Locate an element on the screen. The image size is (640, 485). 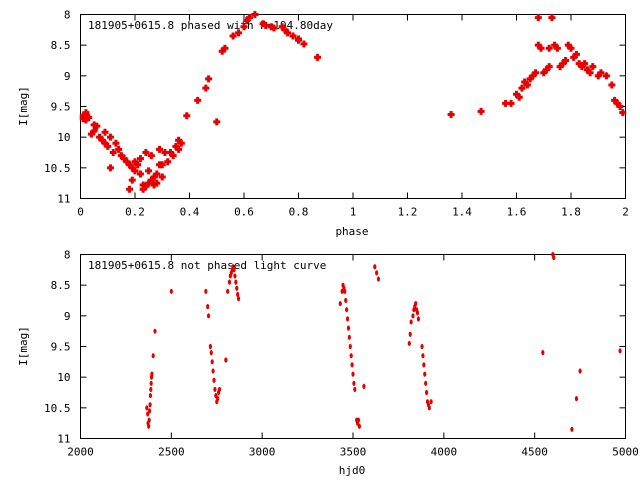
x-tick-label: 0.2 is located at coordinates (135, 212).